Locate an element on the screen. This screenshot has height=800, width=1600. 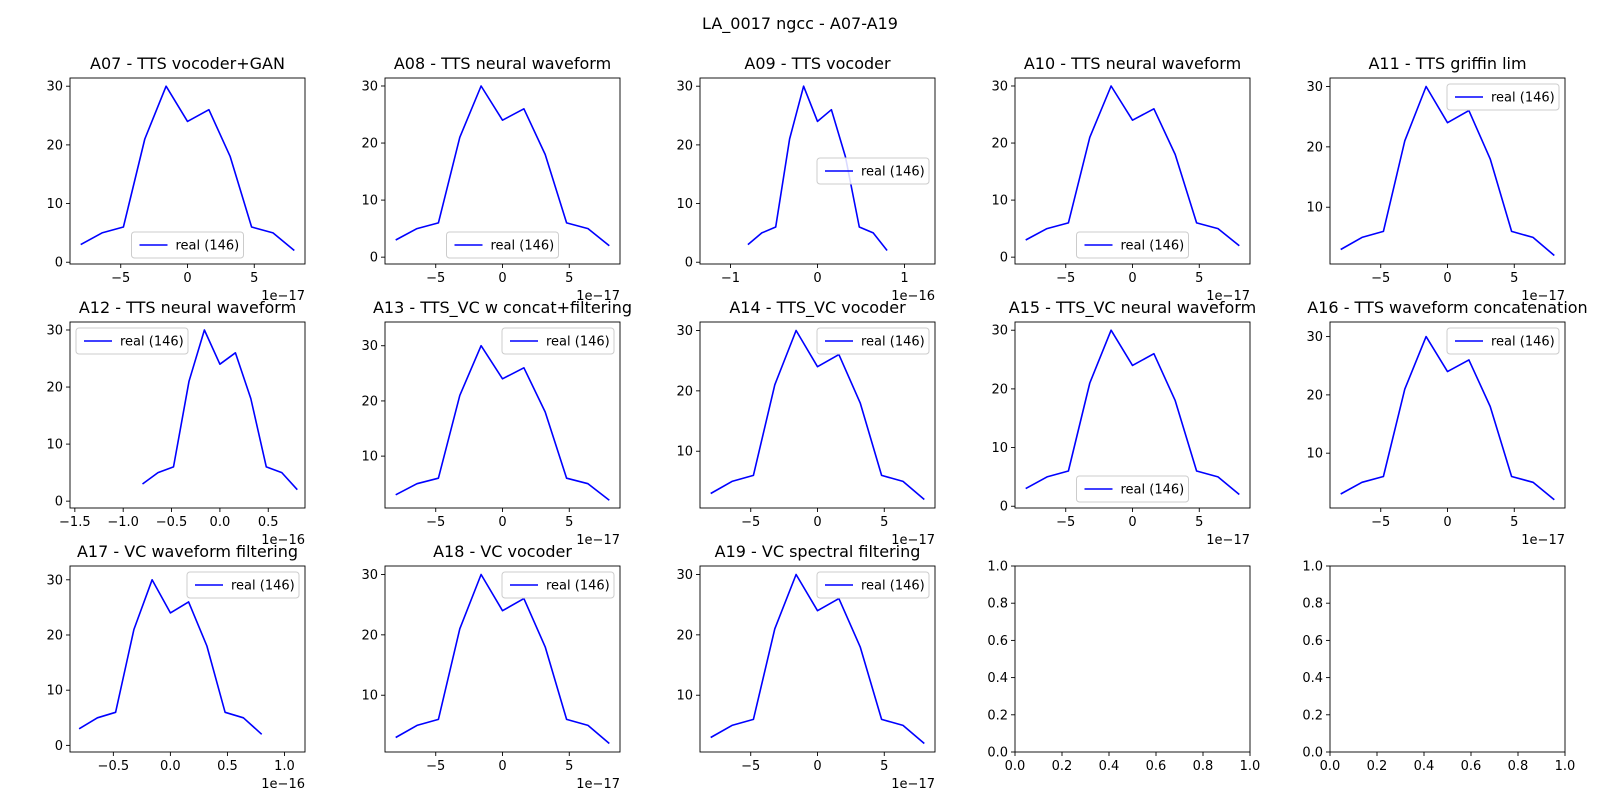
subplot-title: A10 - TTS neural waveform is located at coordinates (1132, 63).